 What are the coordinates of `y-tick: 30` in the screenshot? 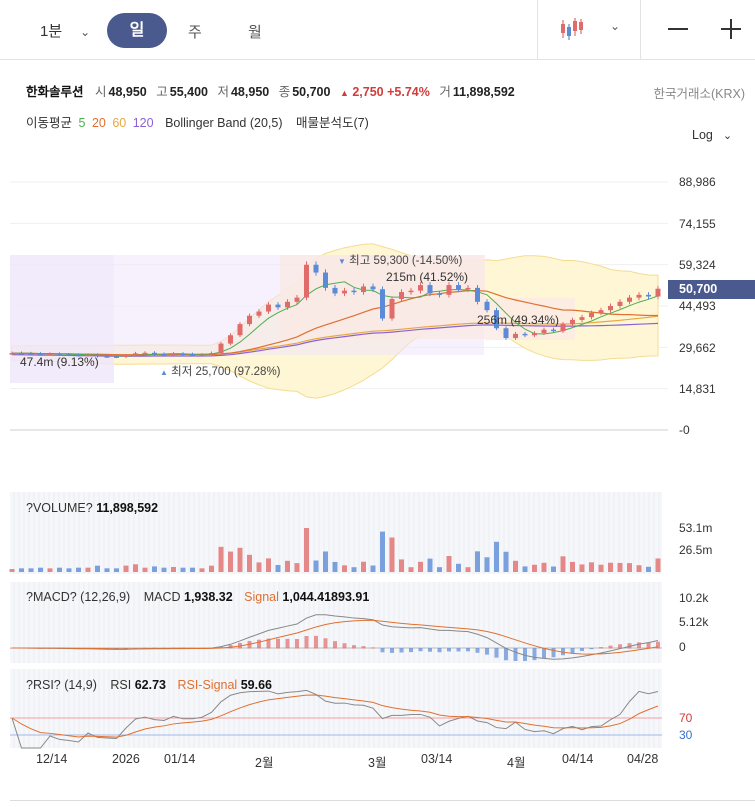 It's located at (686, 735).